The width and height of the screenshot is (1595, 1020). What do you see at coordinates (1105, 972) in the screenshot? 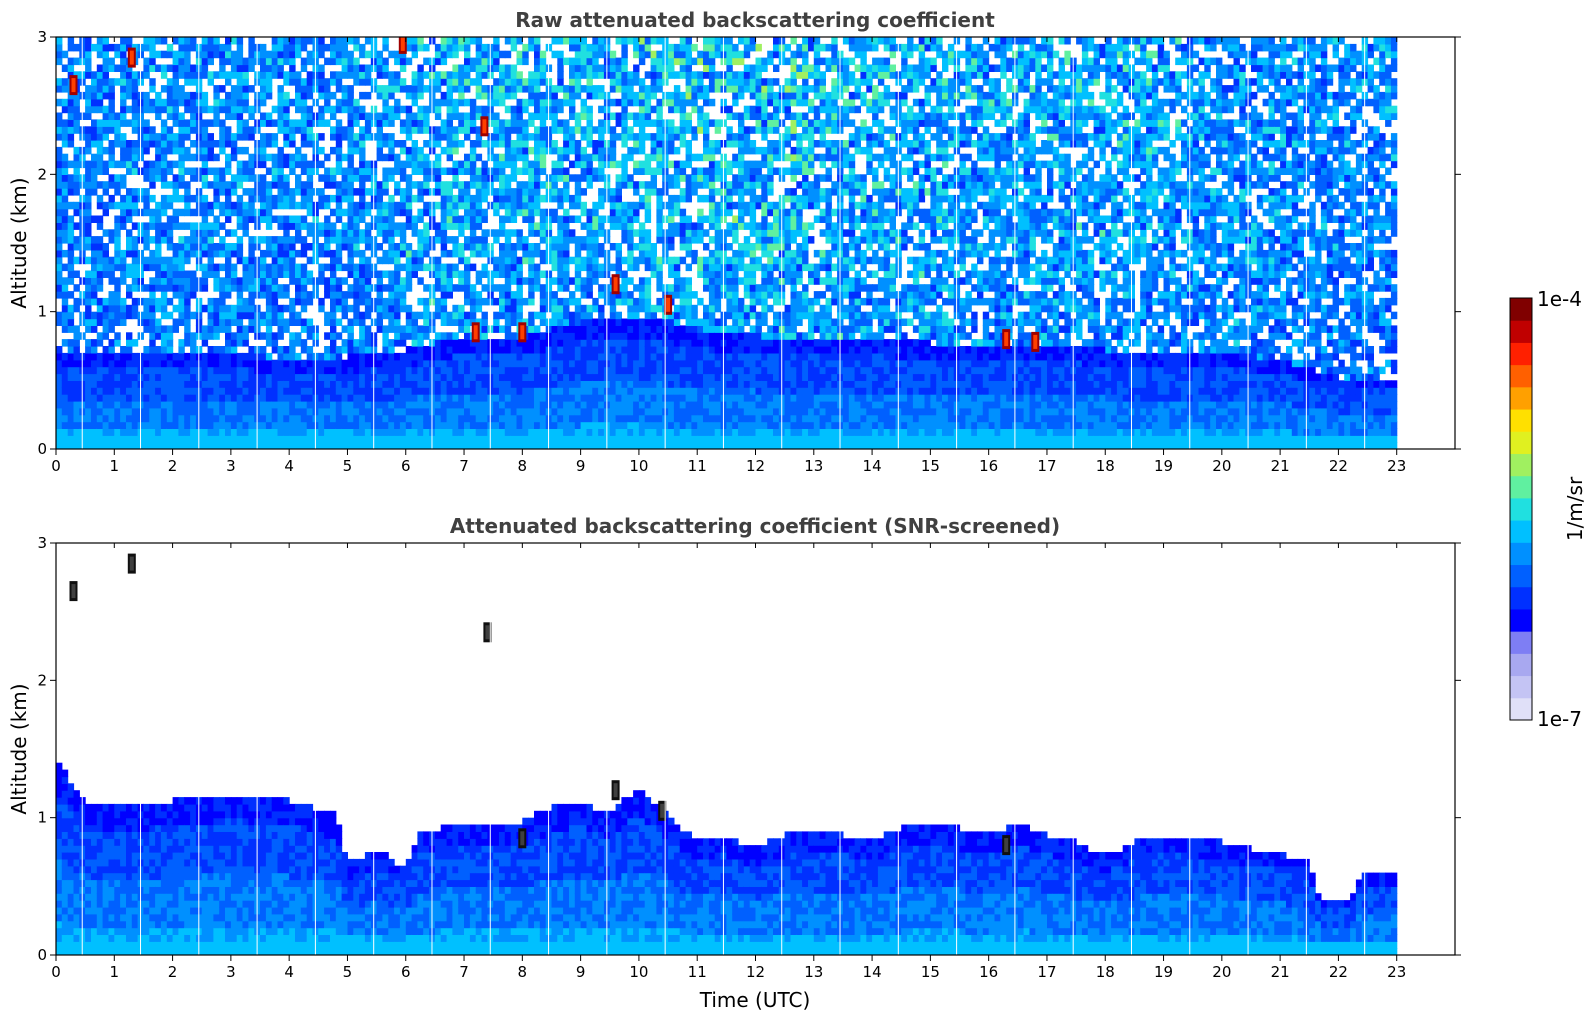
I see `x-tick-label: 18` at bounding box center [1105, 972].